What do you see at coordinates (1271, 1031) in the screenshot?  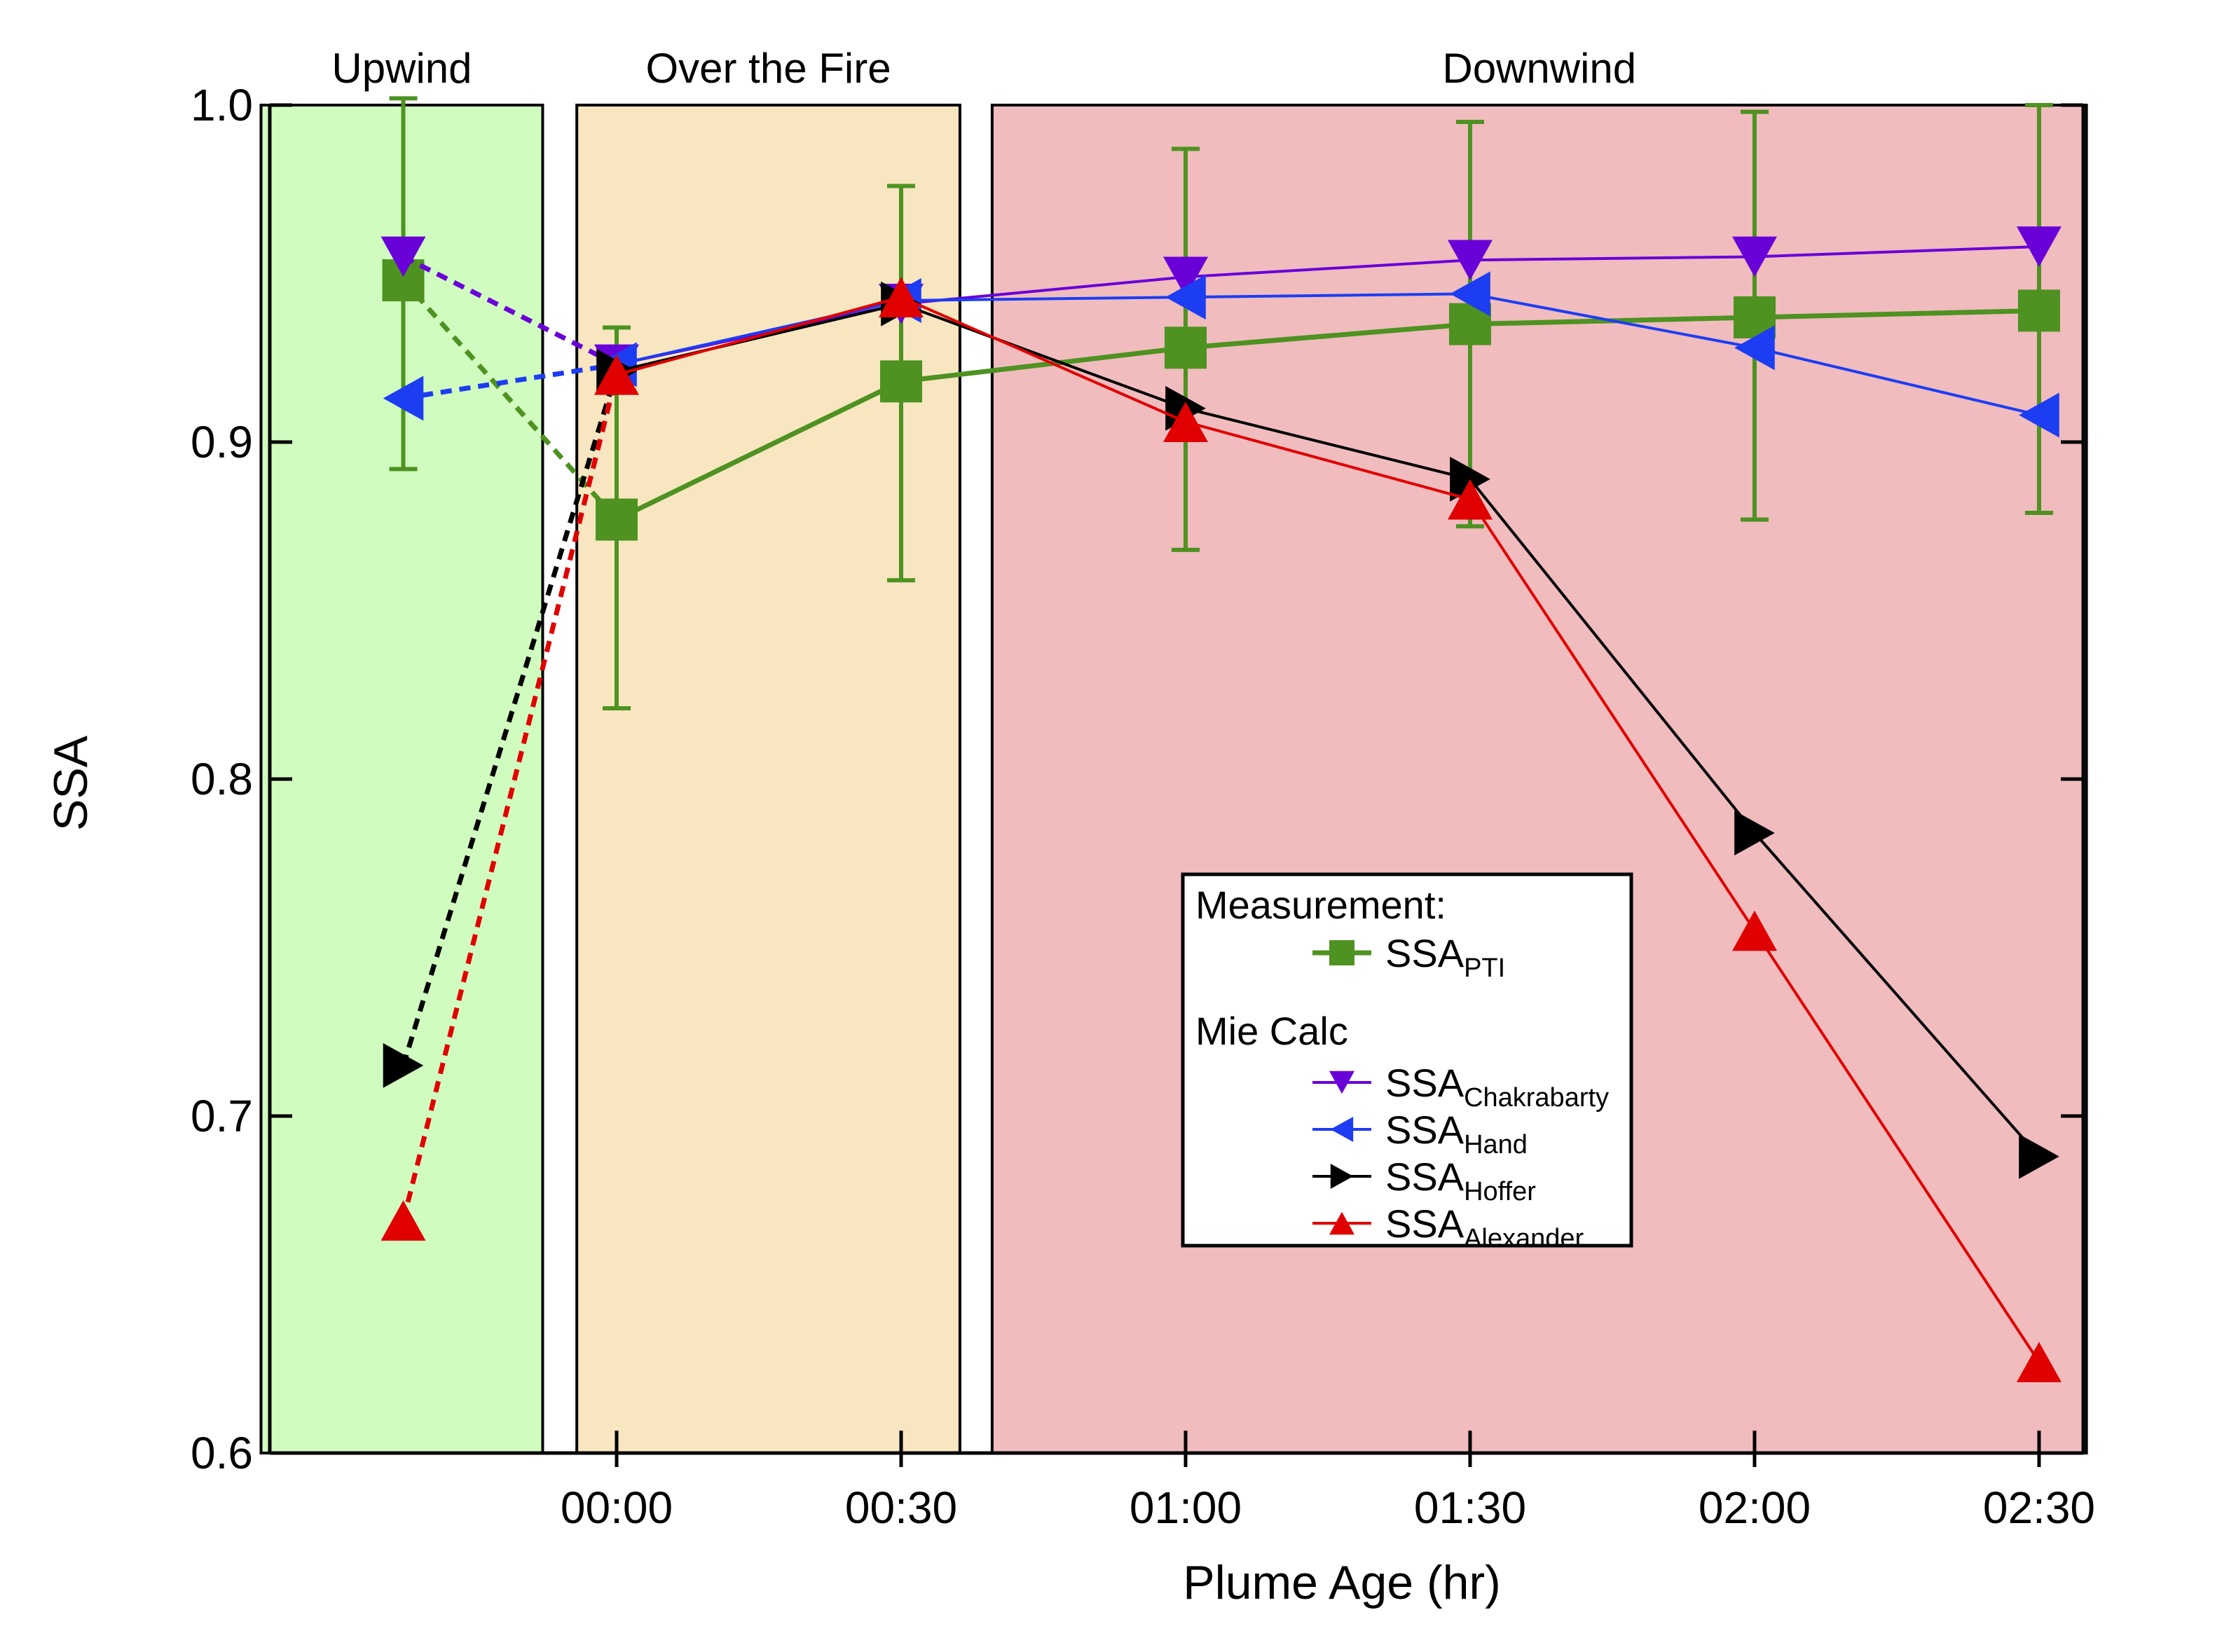 I see `legend-heading-mie: Mie Calc` at bounding box center [1271, 1031].